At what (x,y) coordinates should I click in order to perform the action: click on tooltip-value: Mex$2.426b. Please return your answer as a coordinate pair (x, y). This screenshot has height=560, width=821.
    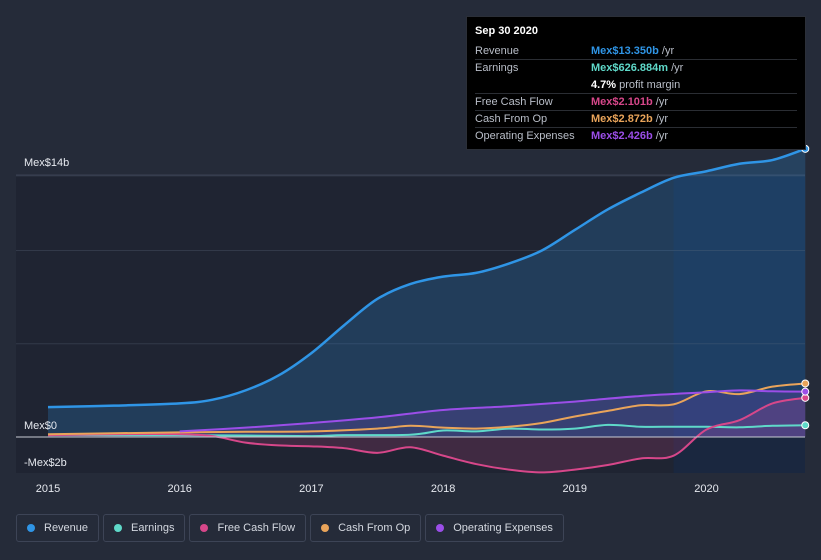
    Looking at the image, I should click on (622, 136).